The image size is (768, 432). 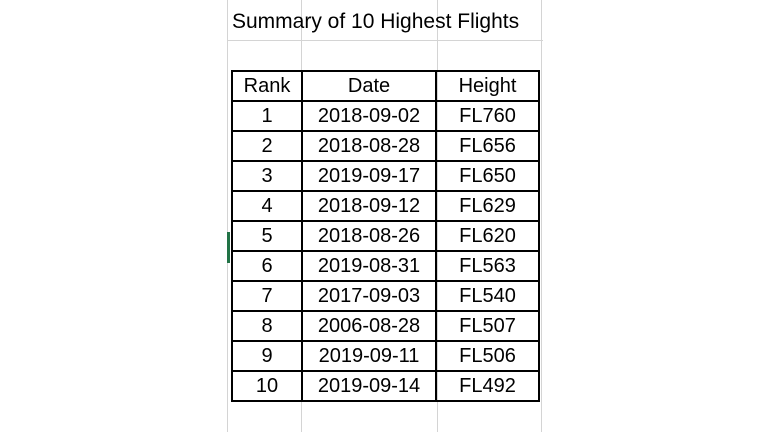 I want to click on height-cell: FL620, so click(x=487, y=236).